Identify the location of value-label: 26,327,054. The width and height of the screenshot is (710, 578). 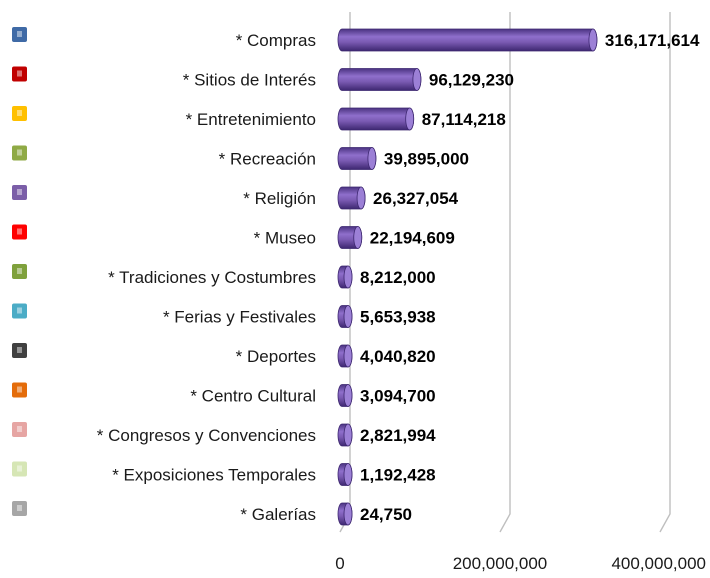
(416, 198).